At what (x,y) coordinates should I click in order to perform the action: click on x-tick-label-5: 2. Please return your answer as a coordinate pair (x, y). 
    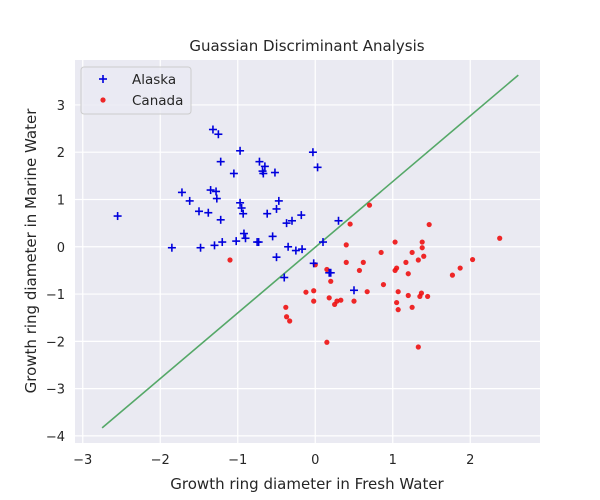
    Looking at the image, I should click on (470, 460).